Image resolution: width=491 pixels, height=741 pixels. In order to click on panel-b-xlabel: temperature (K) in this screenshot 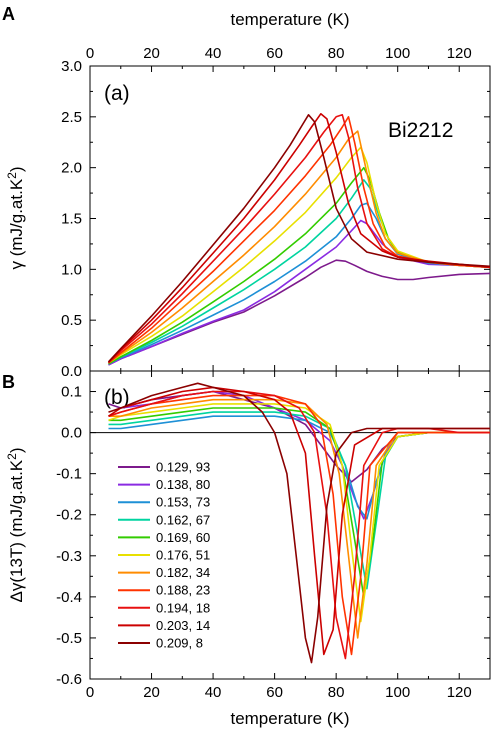, I will do `click(289, 718)`.